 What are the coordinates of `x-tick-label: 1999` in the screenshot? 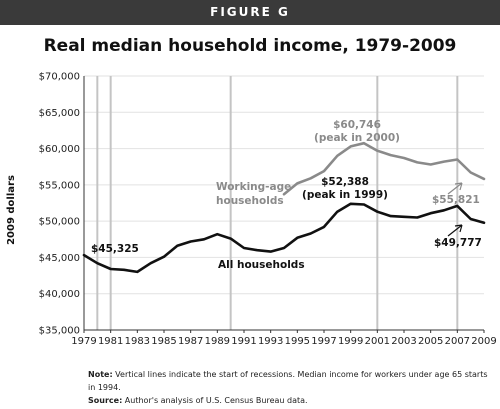 It's located at (350, 341).